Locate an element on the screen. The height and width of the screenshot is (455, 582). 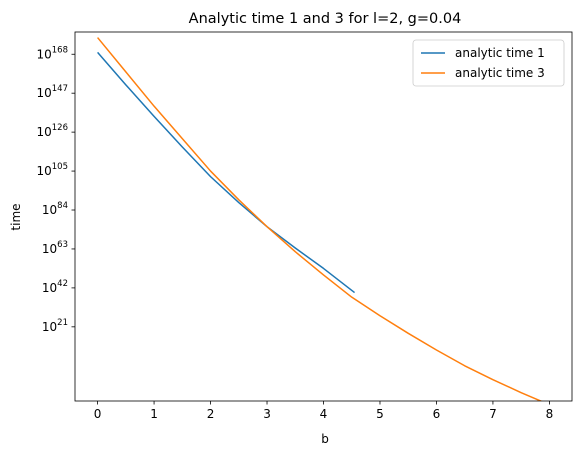
y-tick-label: 1042 is located at coordinates (55, 287).